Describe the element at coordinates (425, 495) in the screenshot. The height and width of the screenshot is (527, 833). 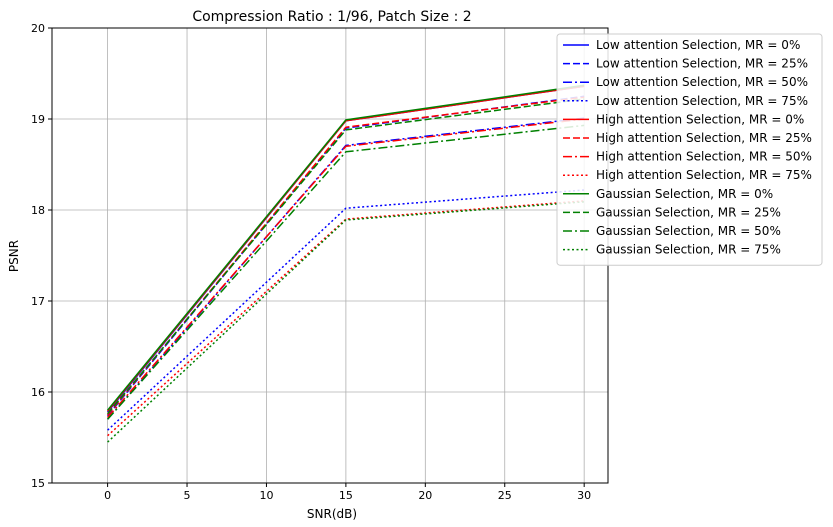
I see `x-tick-label: 20` at that location.